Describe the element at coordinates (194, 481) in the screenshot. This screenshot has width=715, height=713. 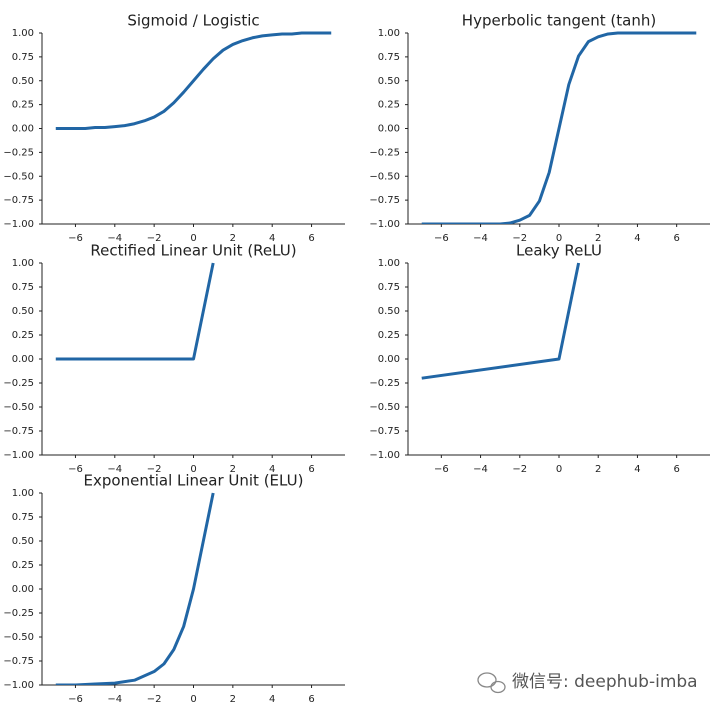
I see `panel-title: Exponential Linear Unit (ELU)` at that location.